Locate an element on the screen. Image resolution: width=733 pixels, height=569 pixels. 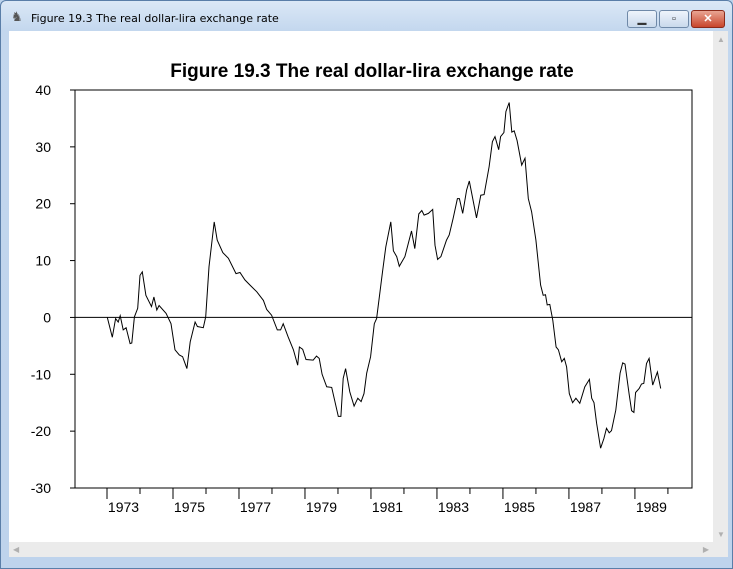
x-tick-label: 1985 is located at coordinates (519, 507).